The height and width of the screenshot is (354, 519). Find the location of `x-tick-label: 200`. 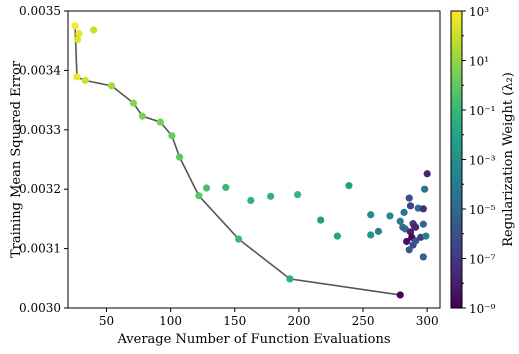

x-tick-label: 200 is located at coordinates (298, 321).